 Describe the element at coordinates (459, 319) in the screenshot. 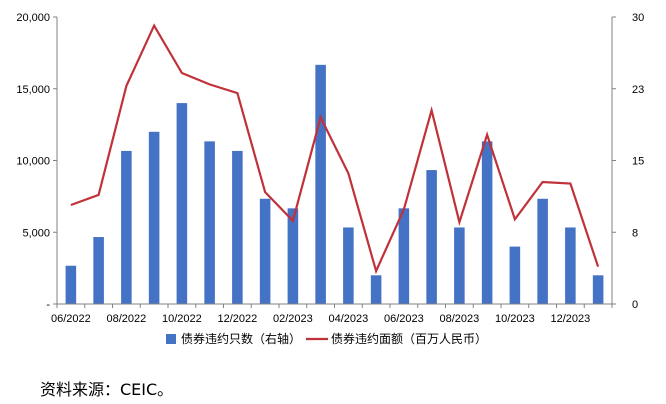

I see `x-tick-label: 08/2023` at that location.